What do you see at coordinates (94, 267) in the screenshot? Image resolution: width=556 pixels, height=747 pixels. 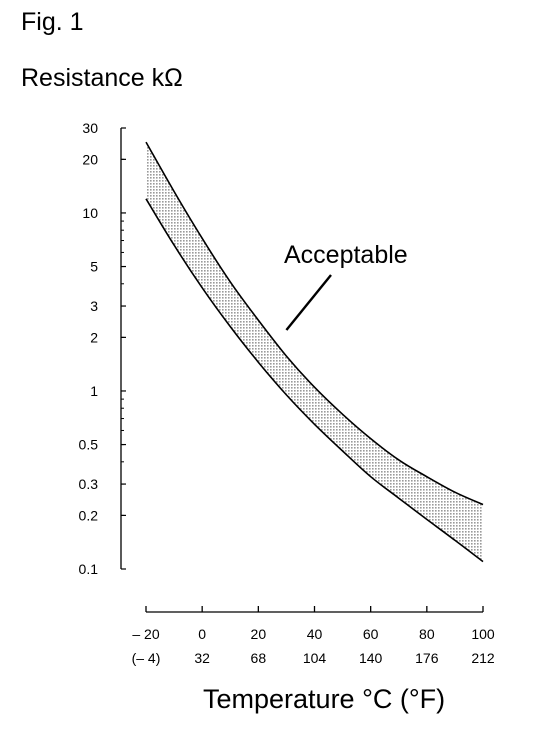 I see `y-tick-label: 5` at bounding box center [94, 267].